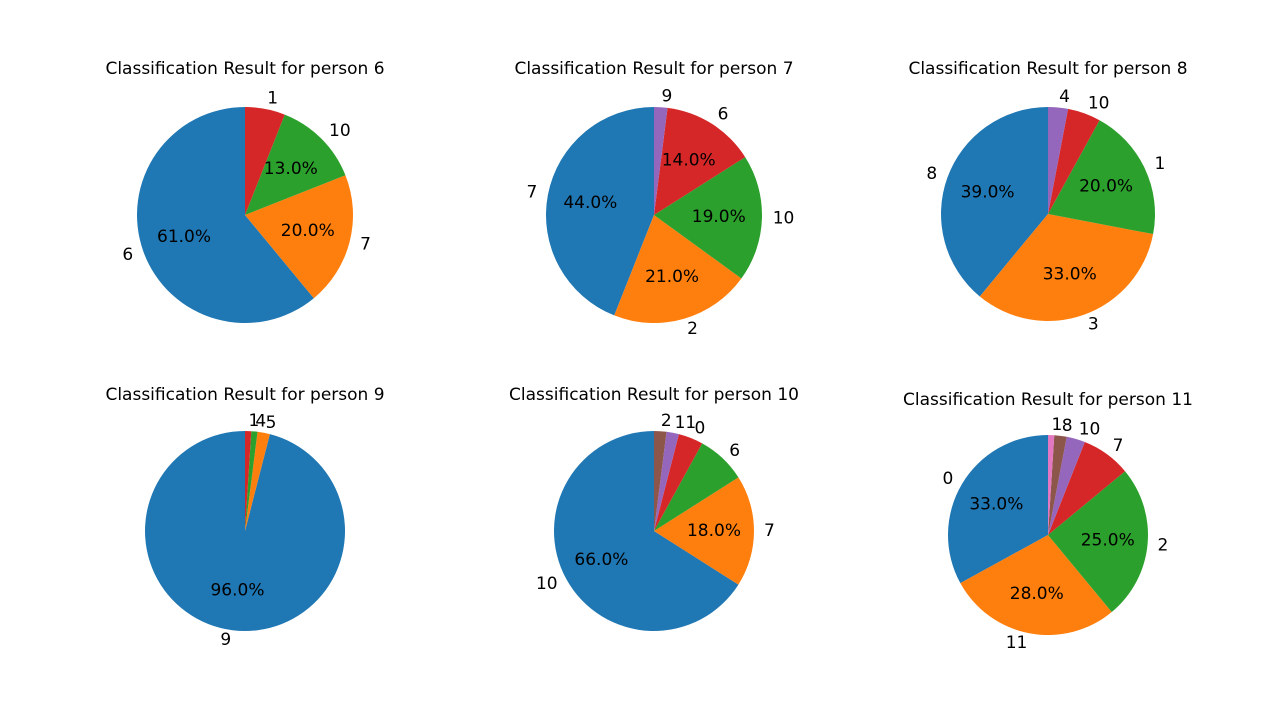  I want to click on slice-percent-label: 18.0%, so click(714, 531).